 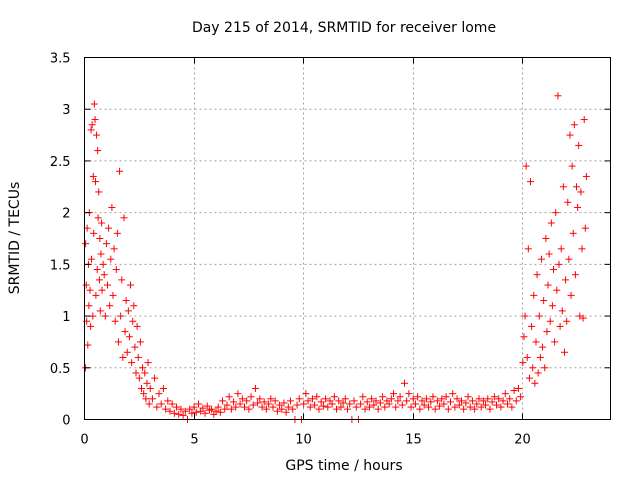 What do you see at coordinates (60, 59) in the screenshot?
I see `y-tick-label: 3.5` at bounding box center [60, 59].